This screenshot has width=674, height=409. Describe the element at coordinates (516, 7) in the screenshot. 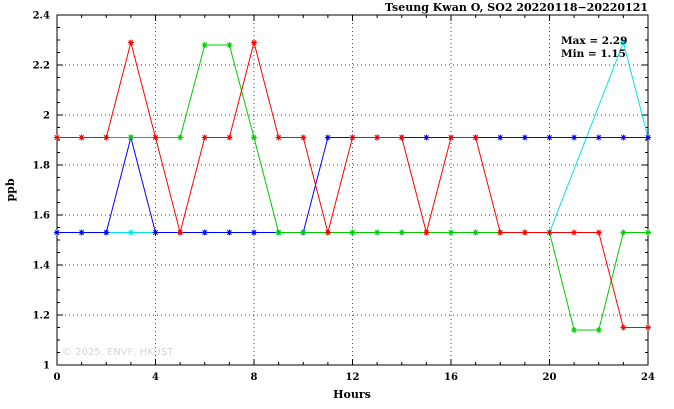

I see `chart-title: Tseung Kwan O, SO2 20220118−20220121` at that location.